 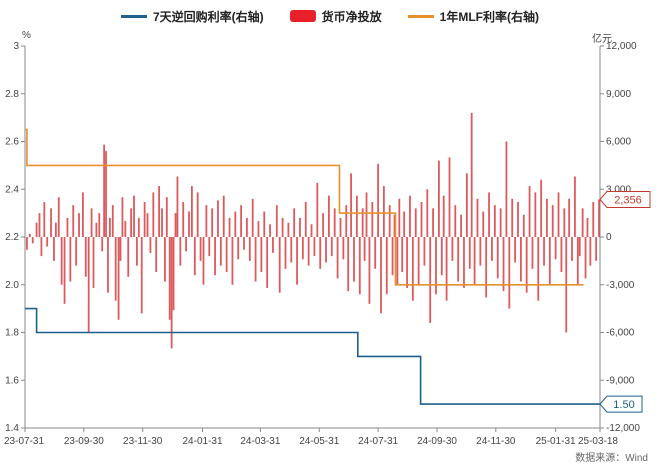 What do you see at coordinates (611, 458) in the screenshot?
I see `data-source-note: 数据来源：Wind` at bounding box center [611, 458].